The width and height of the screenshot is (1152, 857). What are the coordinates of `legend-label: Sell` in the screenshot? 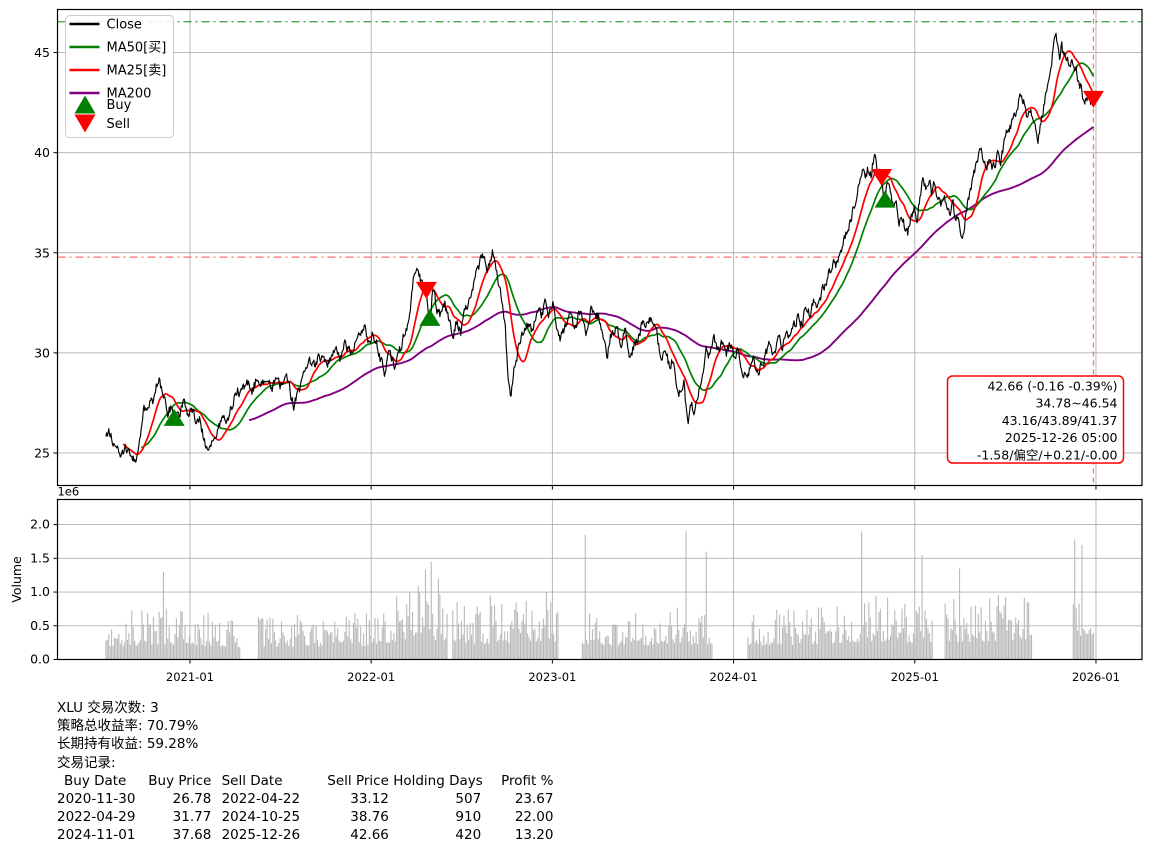 It's located at (118, 124).